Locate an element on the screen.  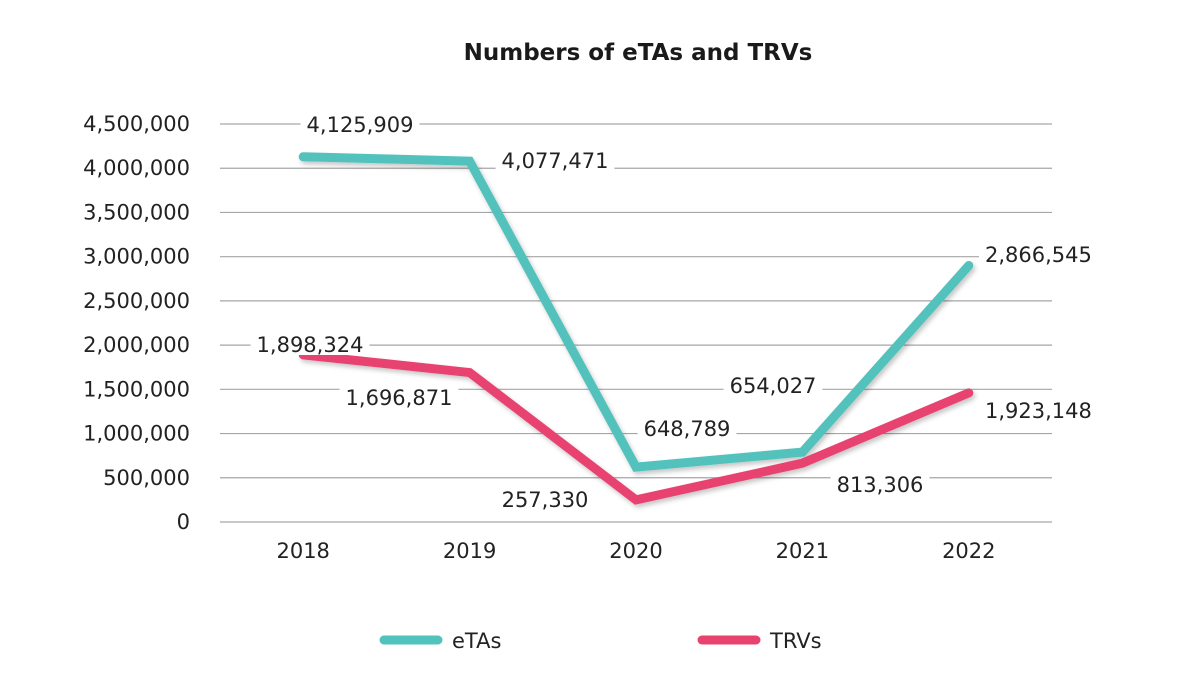
data-label-etas: 2,866,545 is located at coordinates (1038, 255).